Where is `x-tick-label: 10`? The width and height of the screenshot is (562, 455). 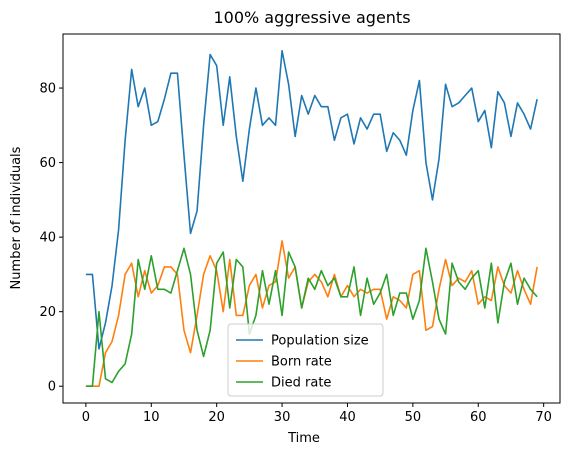 x-tick-label: 10 is located at coordinates (151, 417).